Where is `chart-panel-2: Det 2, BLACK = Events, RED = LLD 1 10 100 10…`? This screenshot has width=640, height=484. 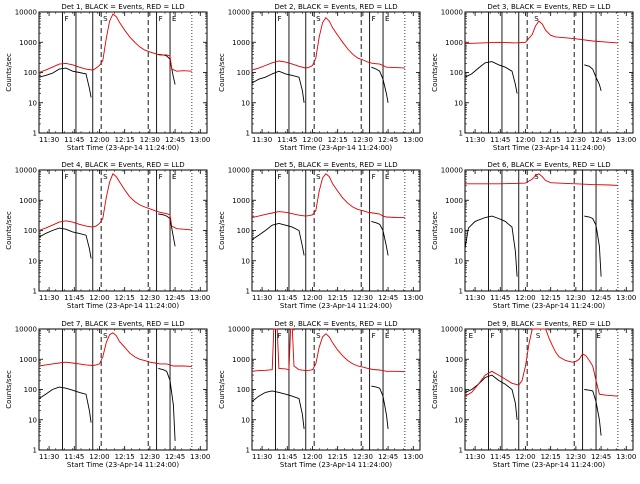
chart-panel-2: Det 2, BLACK = Events, RED = LLD 1 10 100 10… is located at coordinates (320, 77).